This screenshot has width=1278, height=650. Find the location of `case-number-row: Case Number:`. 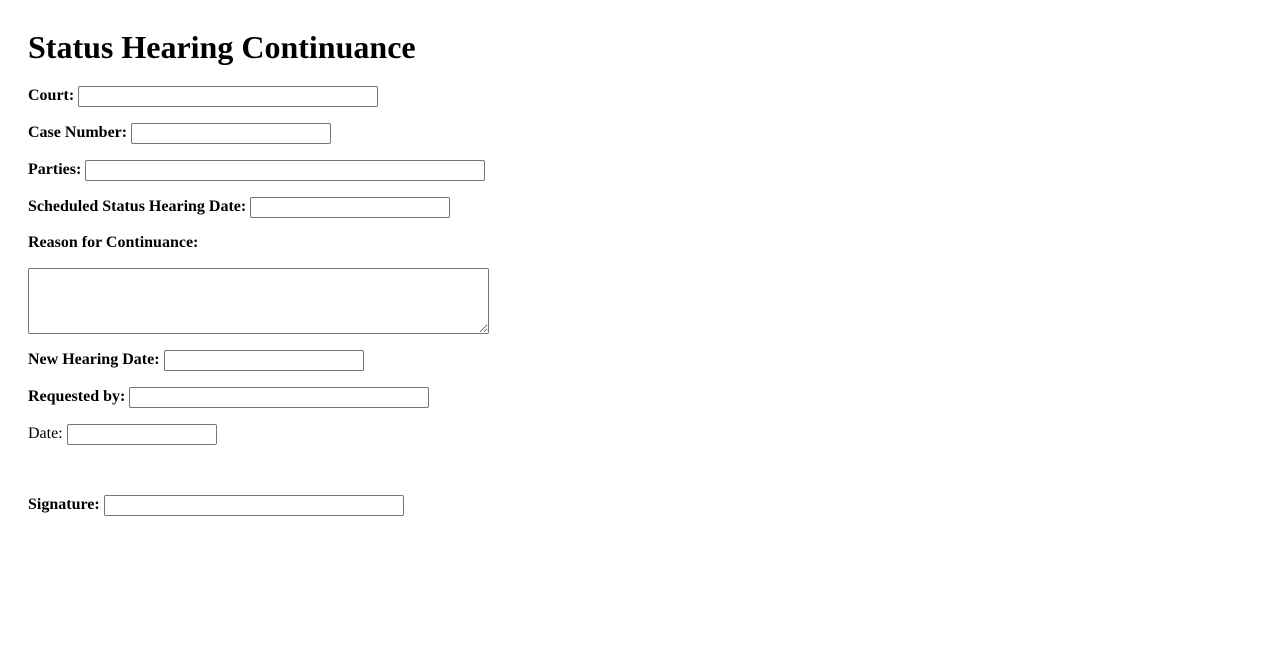

case-number-row: Case Number: is located at coordinates (180, 133).